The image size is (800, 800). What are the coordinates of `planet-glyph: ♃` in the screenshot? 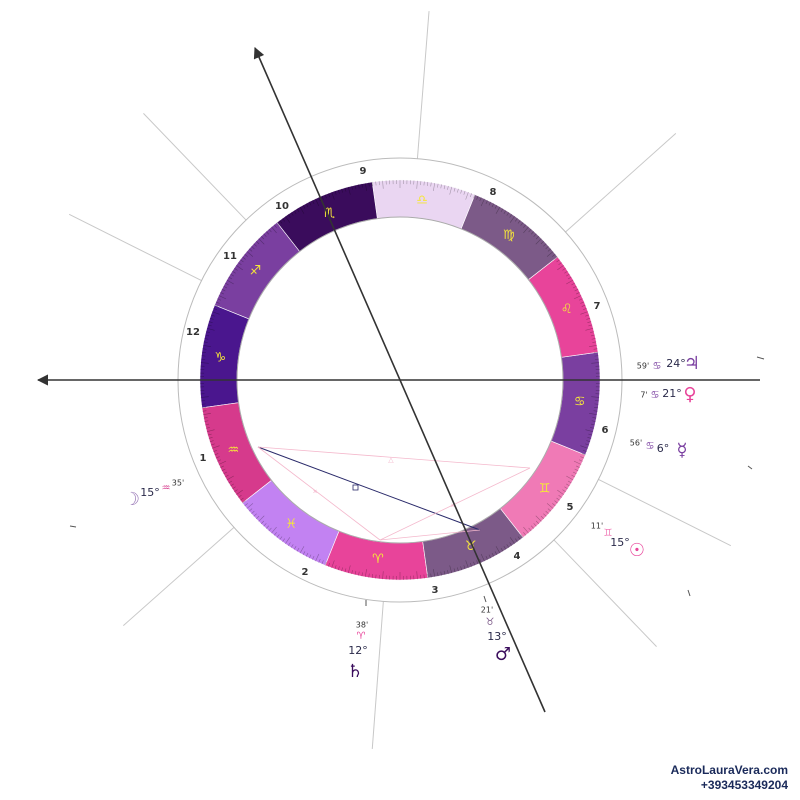 It's located at (692, 363).